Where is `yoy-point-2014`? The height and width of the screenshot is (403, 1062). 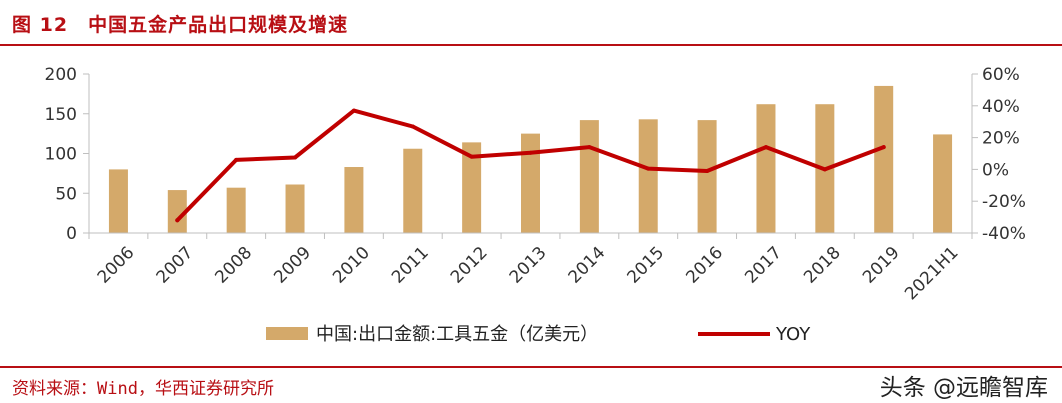 yoy-point-2014 is located at coordinates (589, 147).